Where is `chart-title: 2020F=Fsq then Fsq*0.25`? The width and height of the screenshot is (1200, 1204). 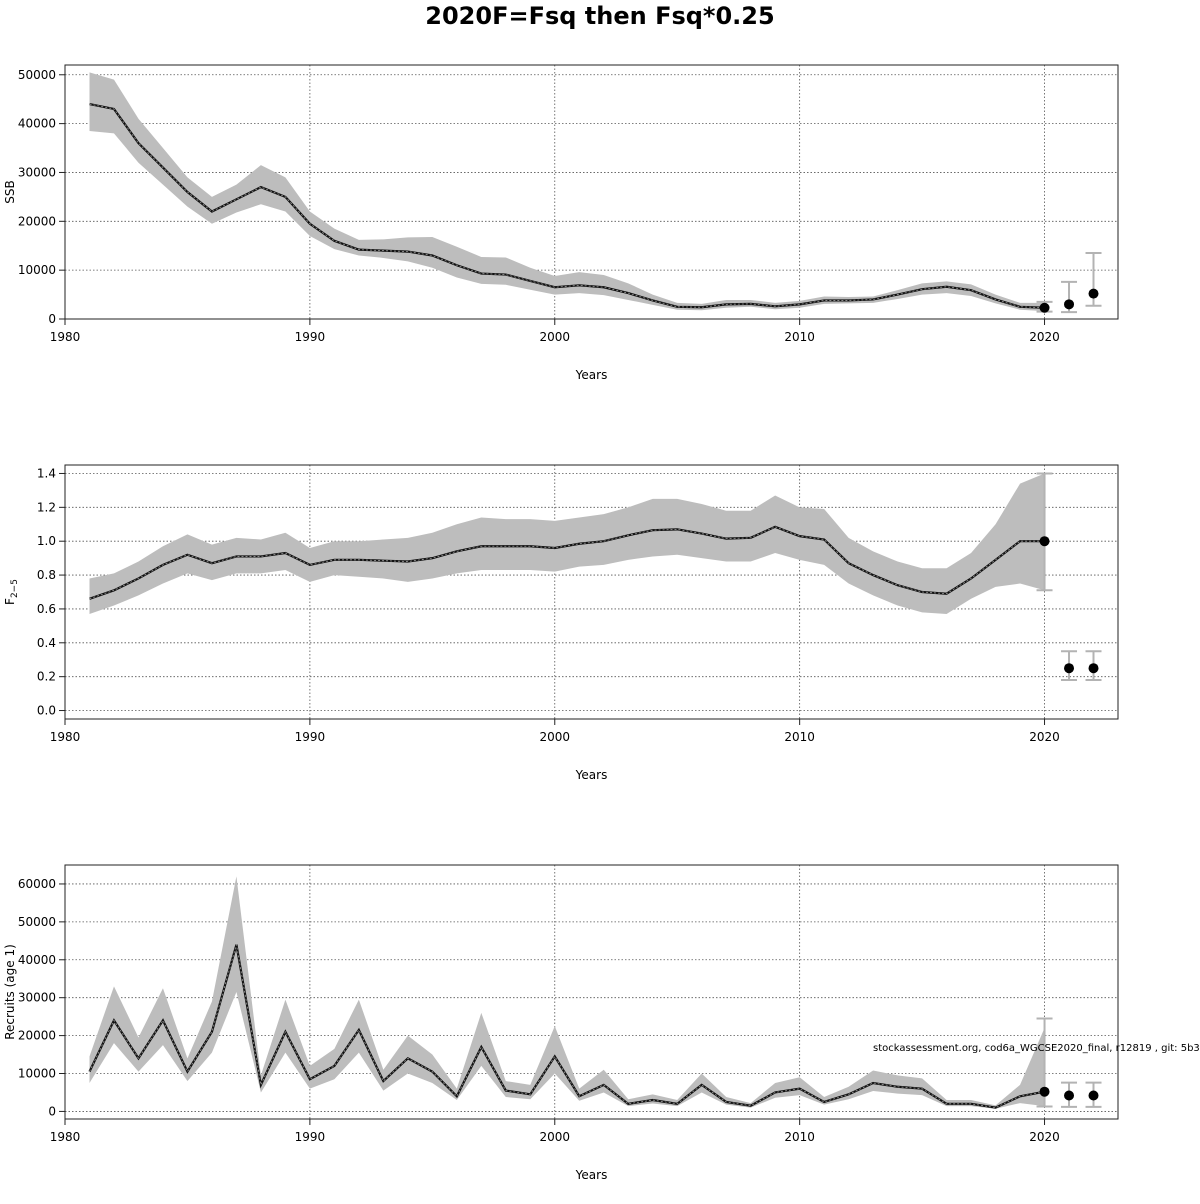
chart-title: 2020F=Fsq then Fsq*0.25 is located at coordinates (599, 16).